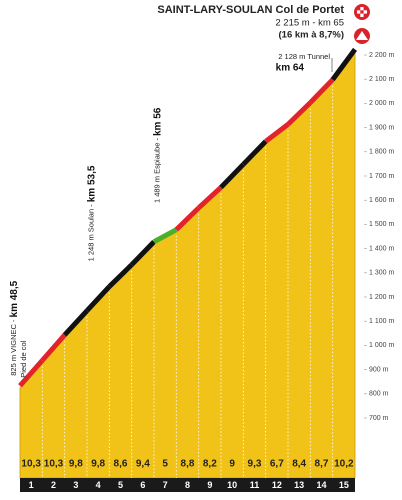 The width and height of the screenshot is (402, 500). What do you see at coordinates (381, 127) in the screenshot?
I see `y-tick-label: 1 900 m` at bounding box center [381, 127].